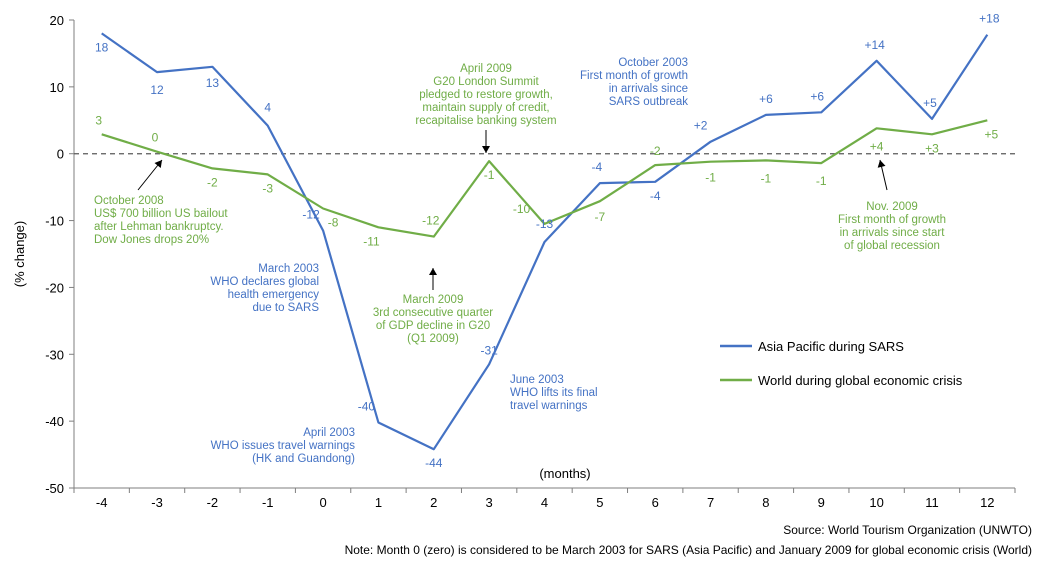  I want to click on data-label: 4, so click(267, 108).